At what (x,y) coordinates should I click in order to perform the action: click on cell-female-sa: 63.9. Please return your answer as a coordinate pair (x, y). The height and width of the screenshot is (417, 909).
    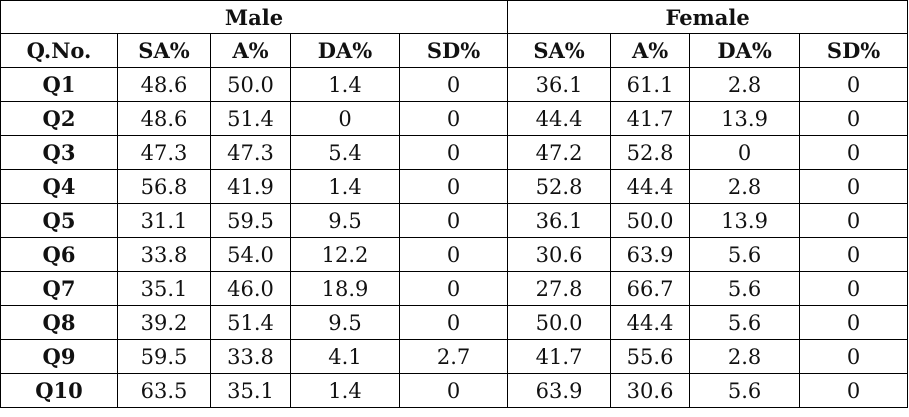
    Looking at the image, I should click on (559, 390).